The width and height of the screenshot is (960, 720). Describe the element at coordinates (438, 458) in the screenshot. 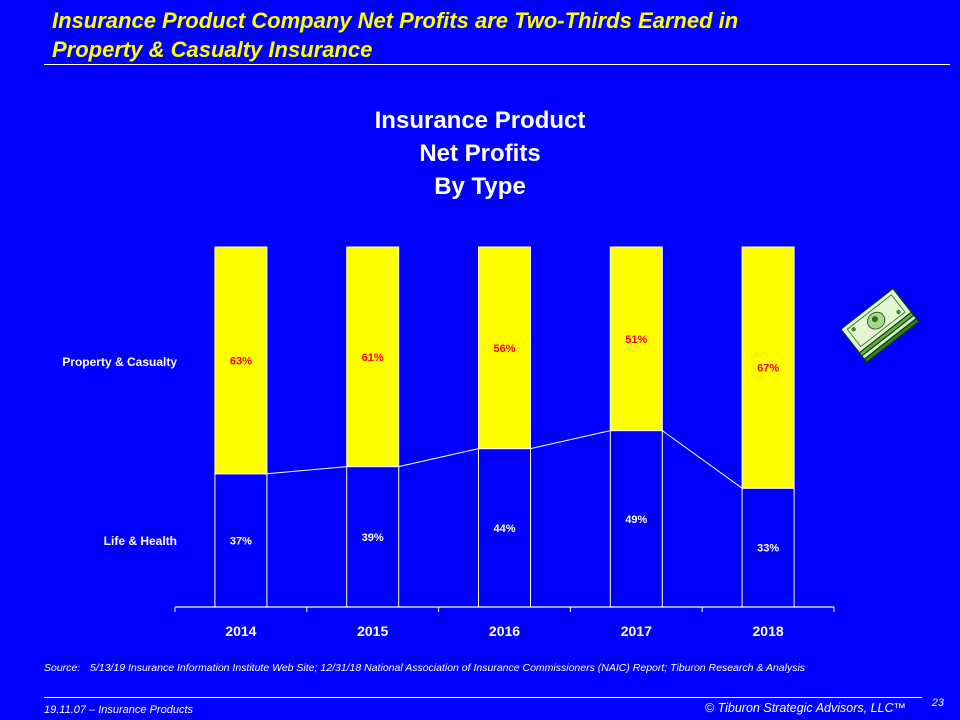

I see `series-line-2015-2016` at that location.